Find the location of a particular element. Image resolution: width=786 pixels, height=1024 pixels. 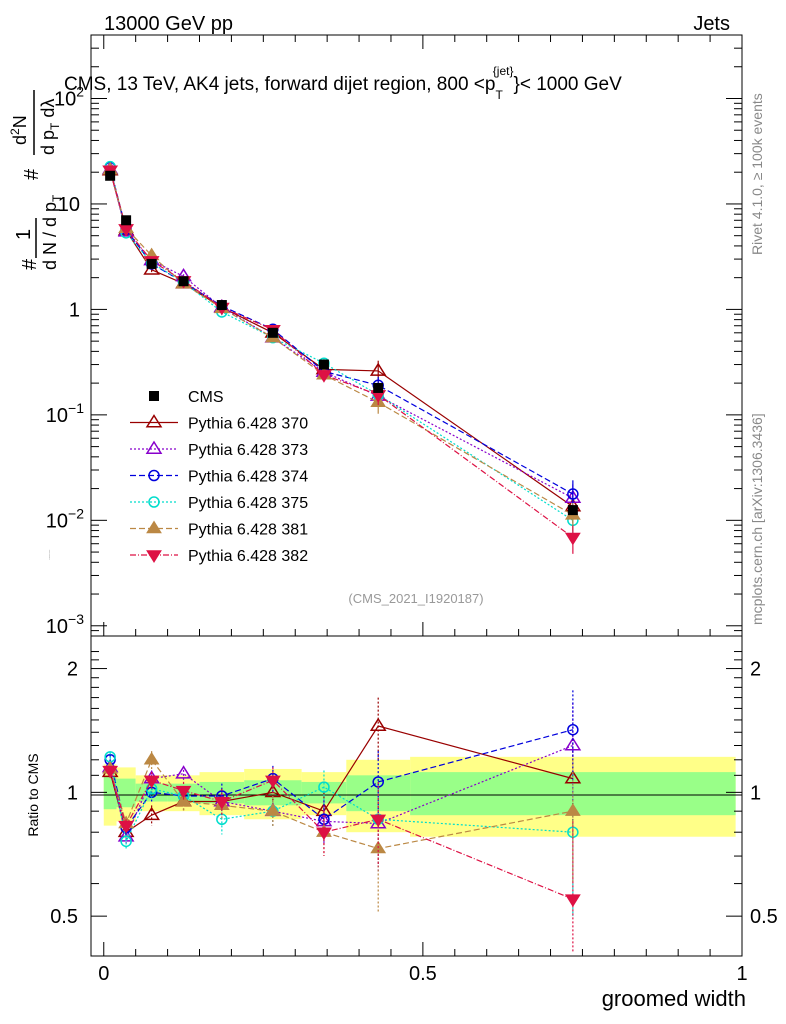

series-3-main-point is located at coordinates (573, 494).